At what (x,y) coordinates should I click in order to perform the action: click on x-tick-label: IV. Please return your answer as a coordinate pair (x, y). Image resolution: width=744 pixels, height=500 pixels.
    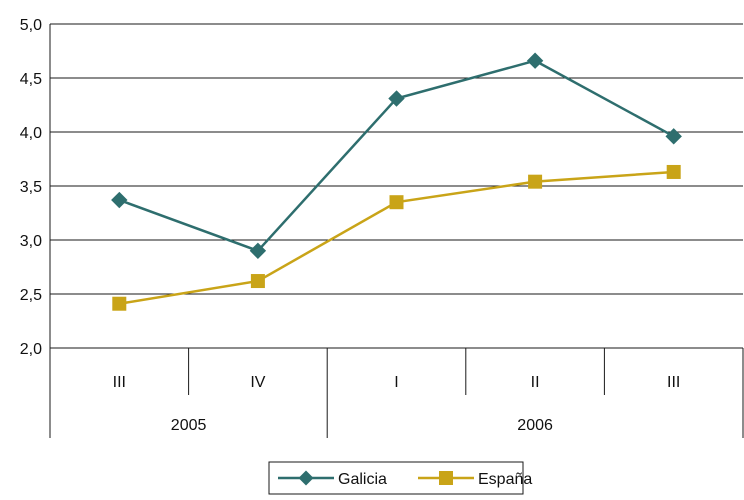
    Looking at the image, I should click on (257, 382).